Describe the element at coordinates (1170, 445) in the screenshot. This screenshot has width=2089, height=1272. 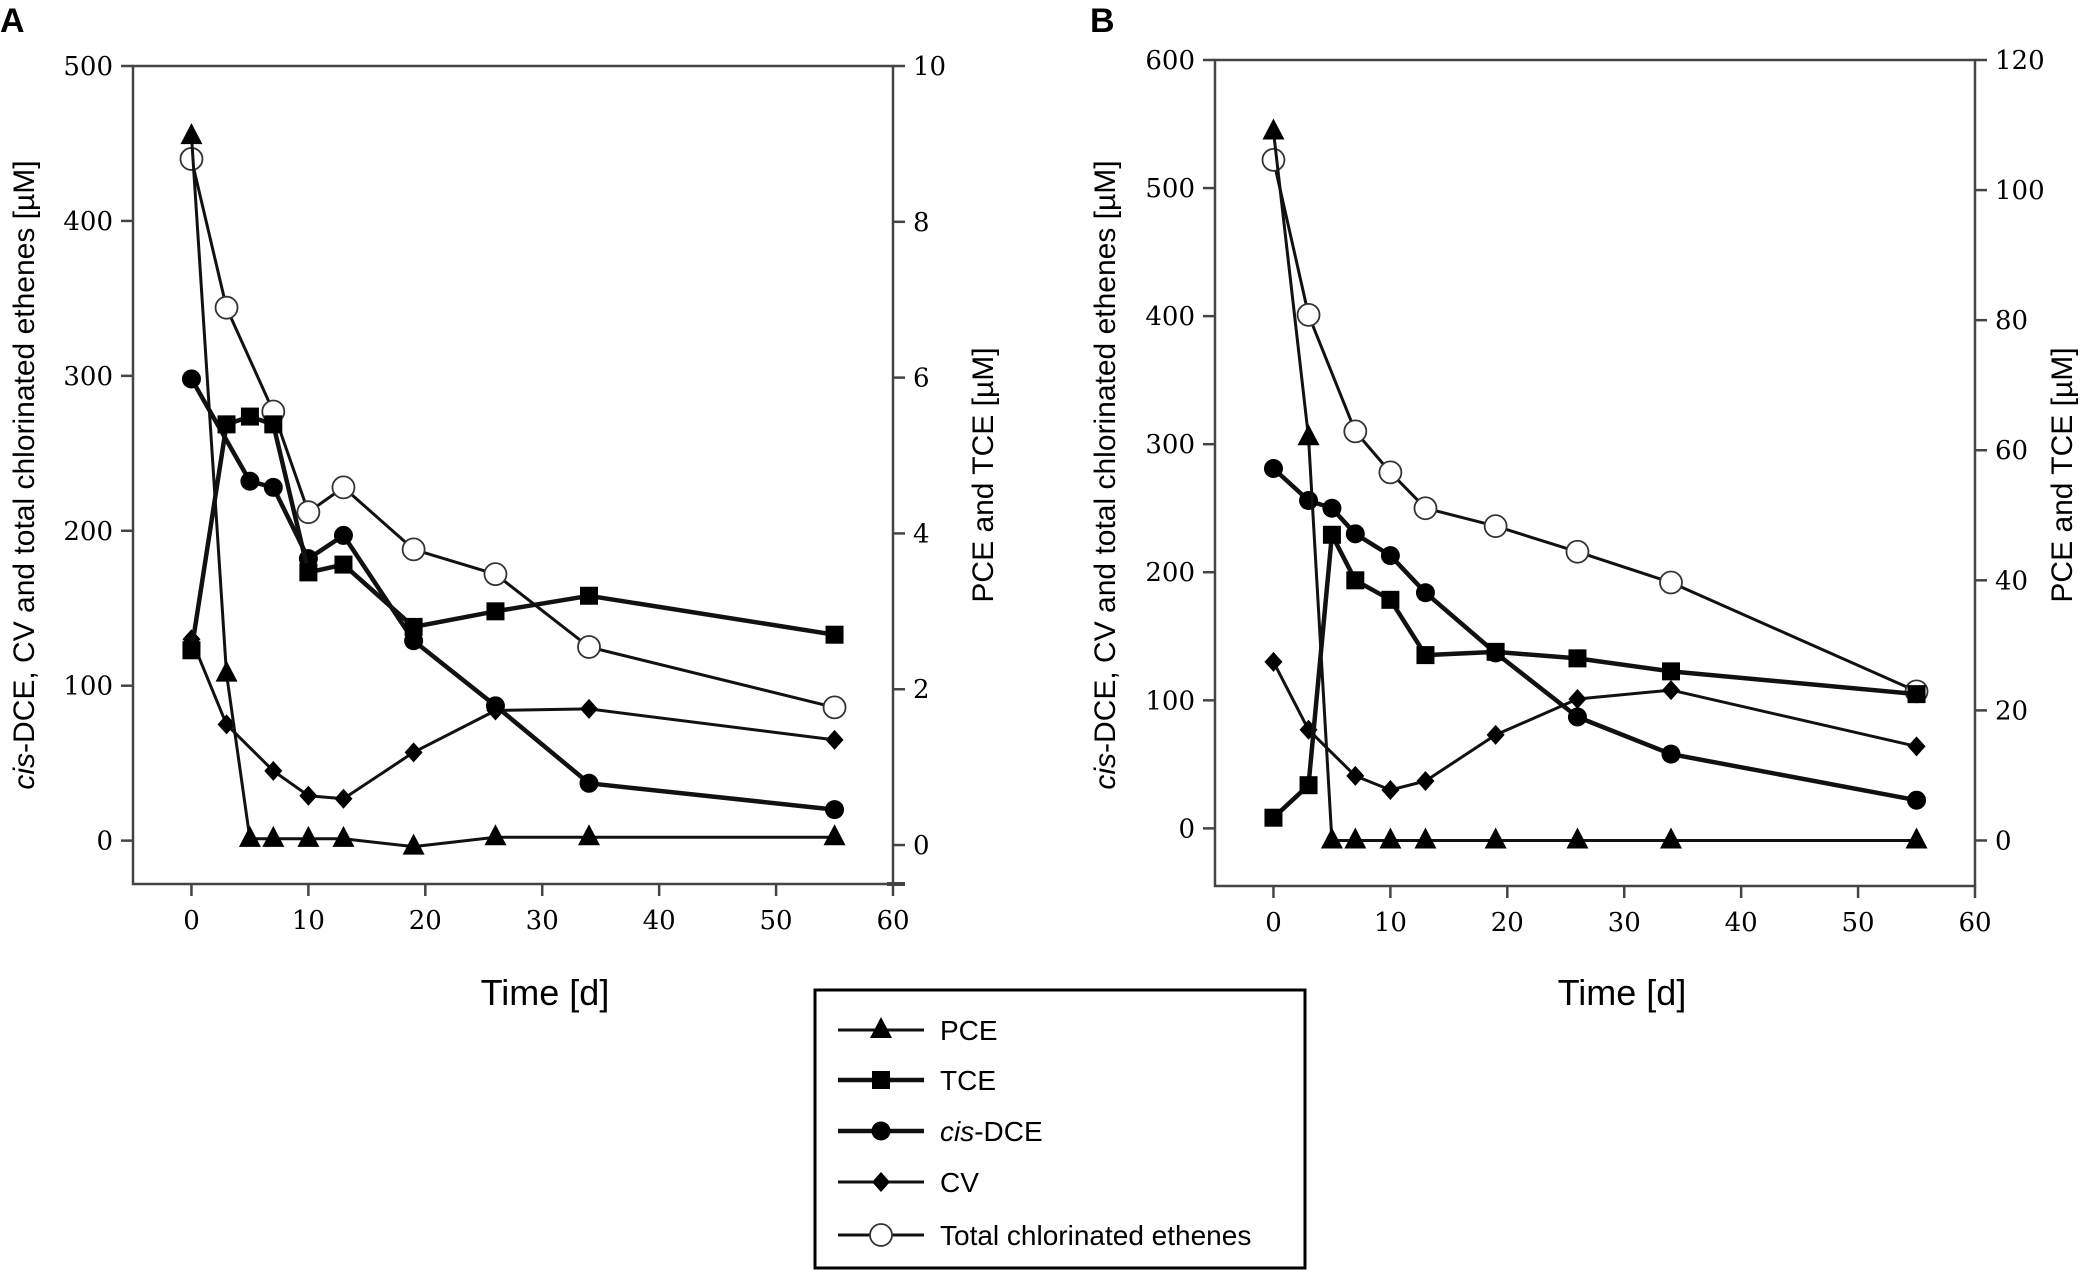
I see `y-left-tick-label-b: 300` at that location.